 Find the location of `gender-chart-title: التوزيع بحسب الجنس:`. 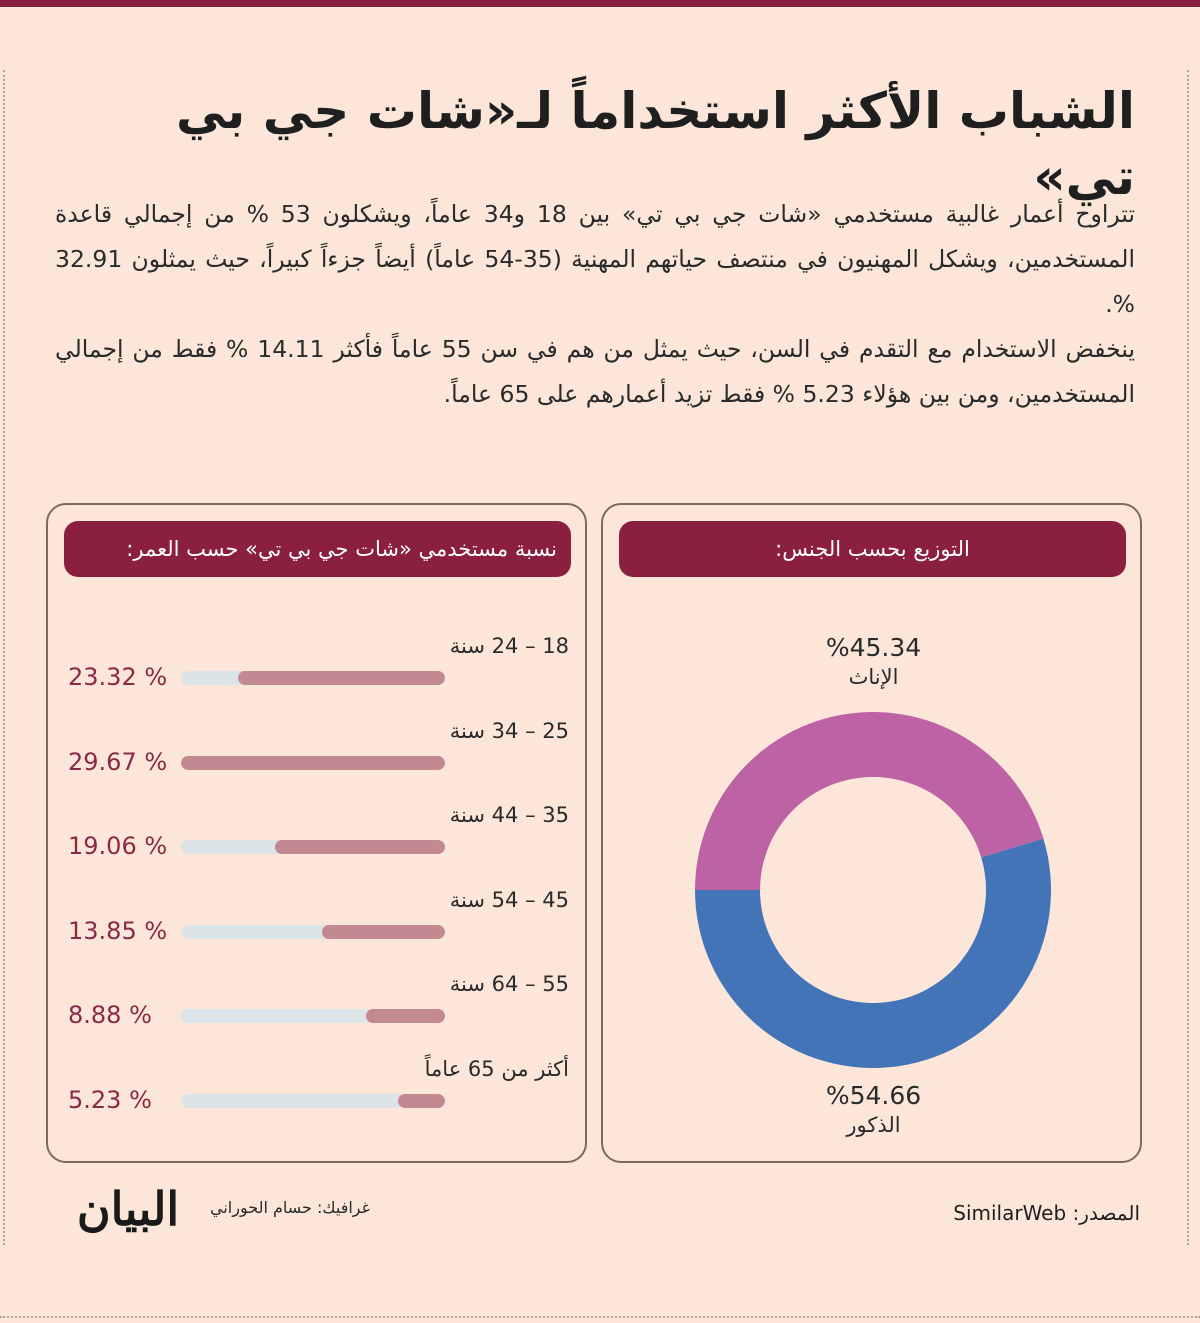

gender-chart-title: التوزيع بحسب الجنس: is located at coordinates (872, 549).